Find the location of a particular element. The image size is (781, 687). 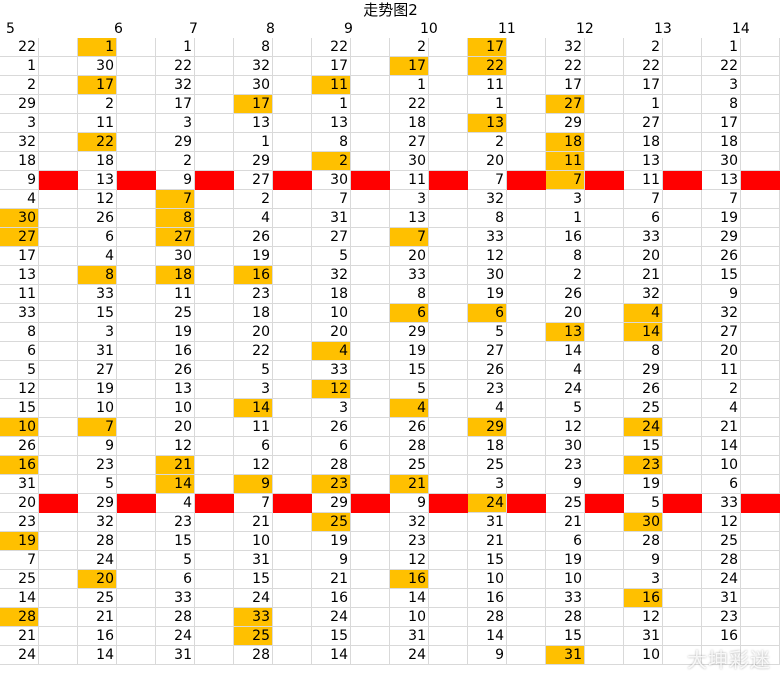

grid-cell: 15 is located at coordinates (19, 408).